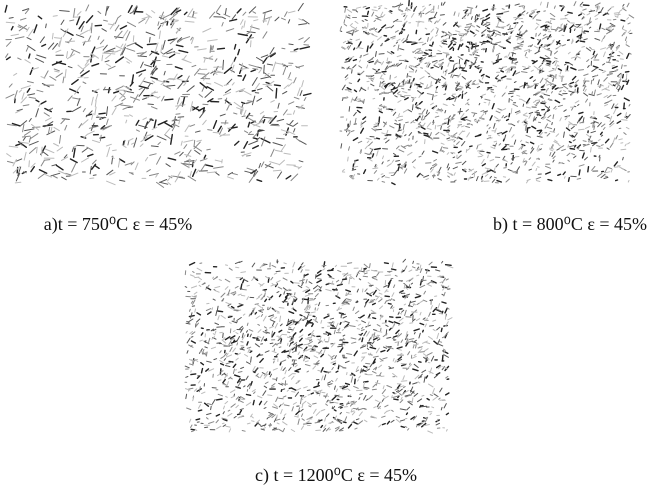  What do you see at coordinates (570, 224) in the screenshot?
I see `caption: b) t = 800⁰C ε = 45%` at bounding box center [570, 224].